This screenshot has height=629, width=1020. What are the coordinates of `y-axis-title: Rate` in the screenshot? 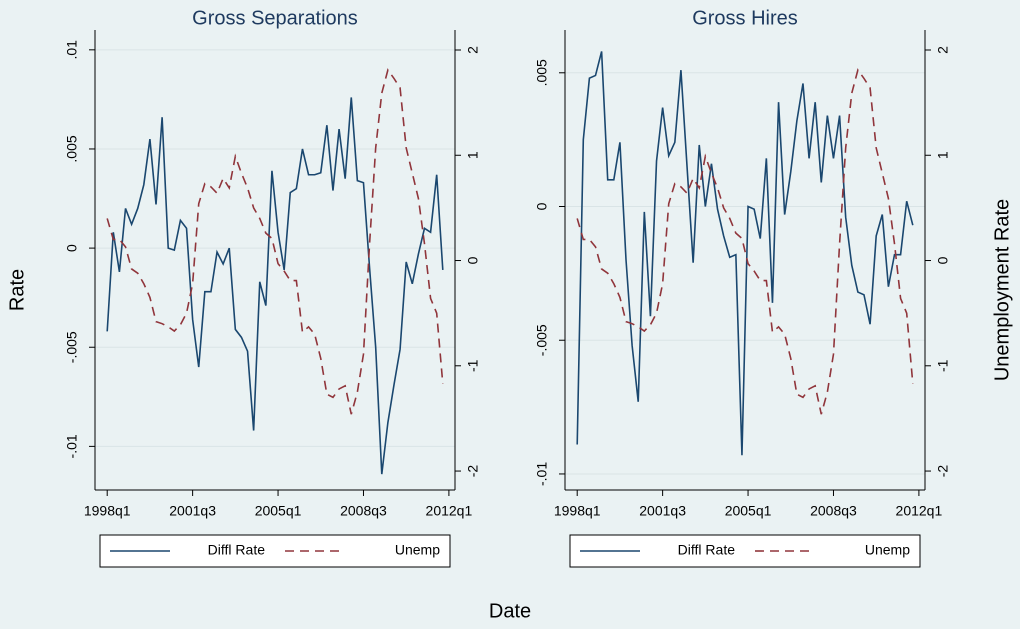 It's located at (17, 290).